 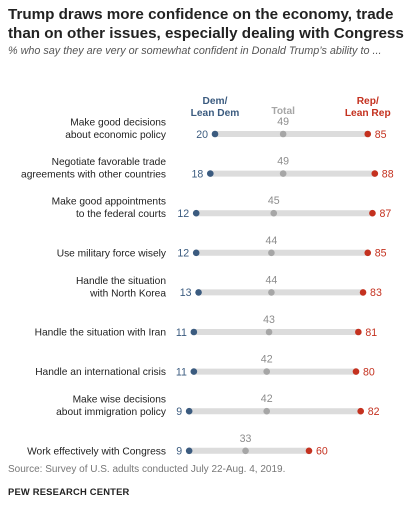 I want to click on value-label-dem: 13, so click(x=186, y=293).